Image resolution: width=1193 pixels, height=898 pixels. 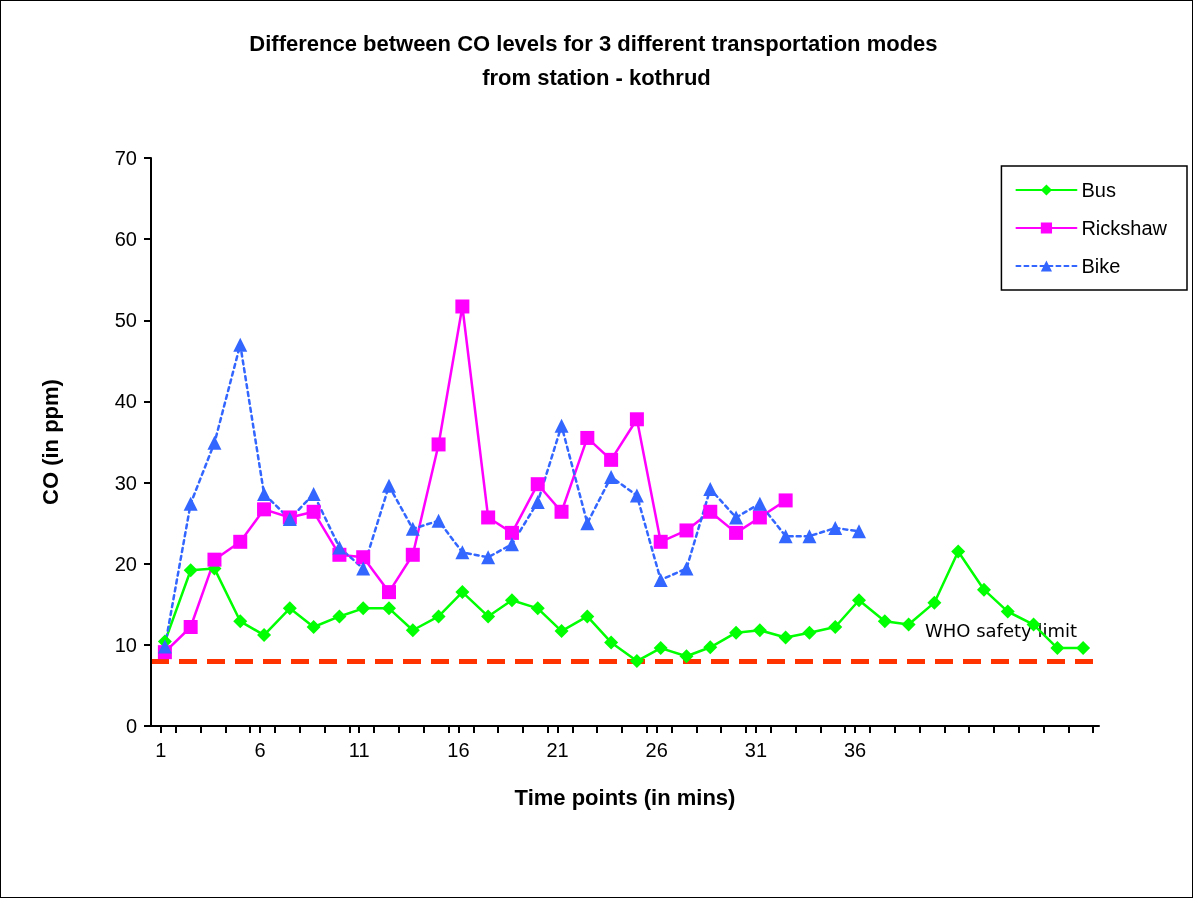 I want to click on x-axis-title: Time points (in mins), so click(x=625, y=797).